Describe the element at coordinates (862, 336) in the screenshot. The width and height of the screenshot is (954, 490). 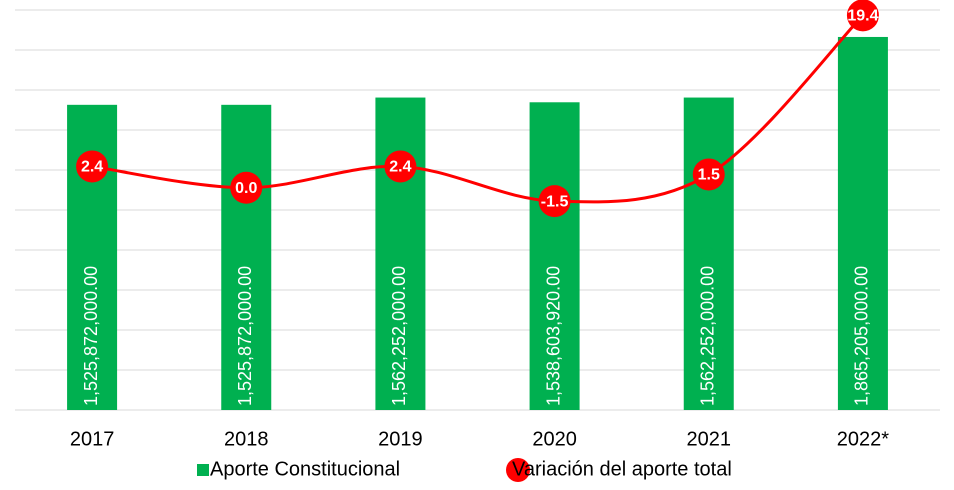
I see `bar-value-label: 1,865,205,000.00` at that location.